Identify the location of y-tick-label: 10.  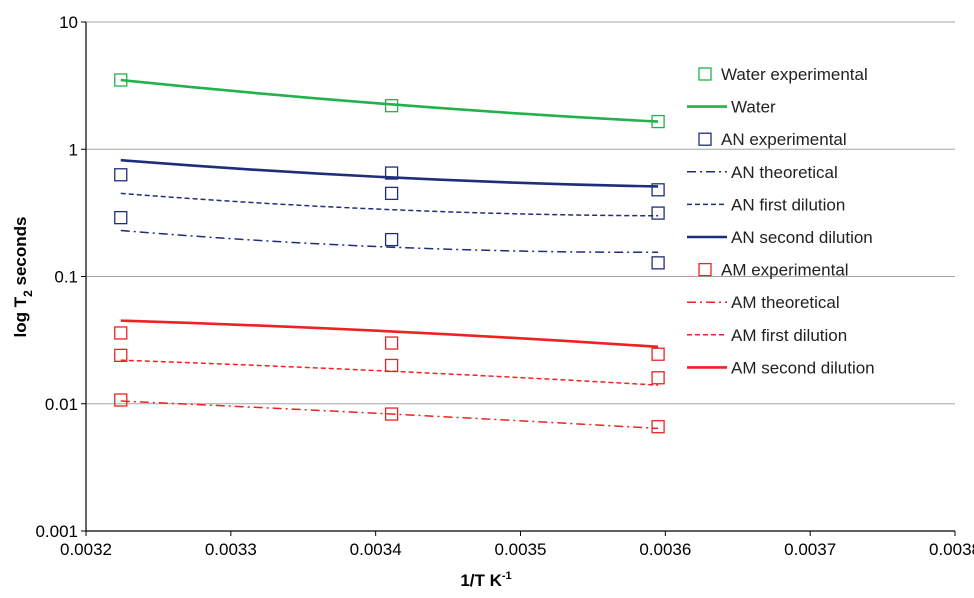
(68, 22).